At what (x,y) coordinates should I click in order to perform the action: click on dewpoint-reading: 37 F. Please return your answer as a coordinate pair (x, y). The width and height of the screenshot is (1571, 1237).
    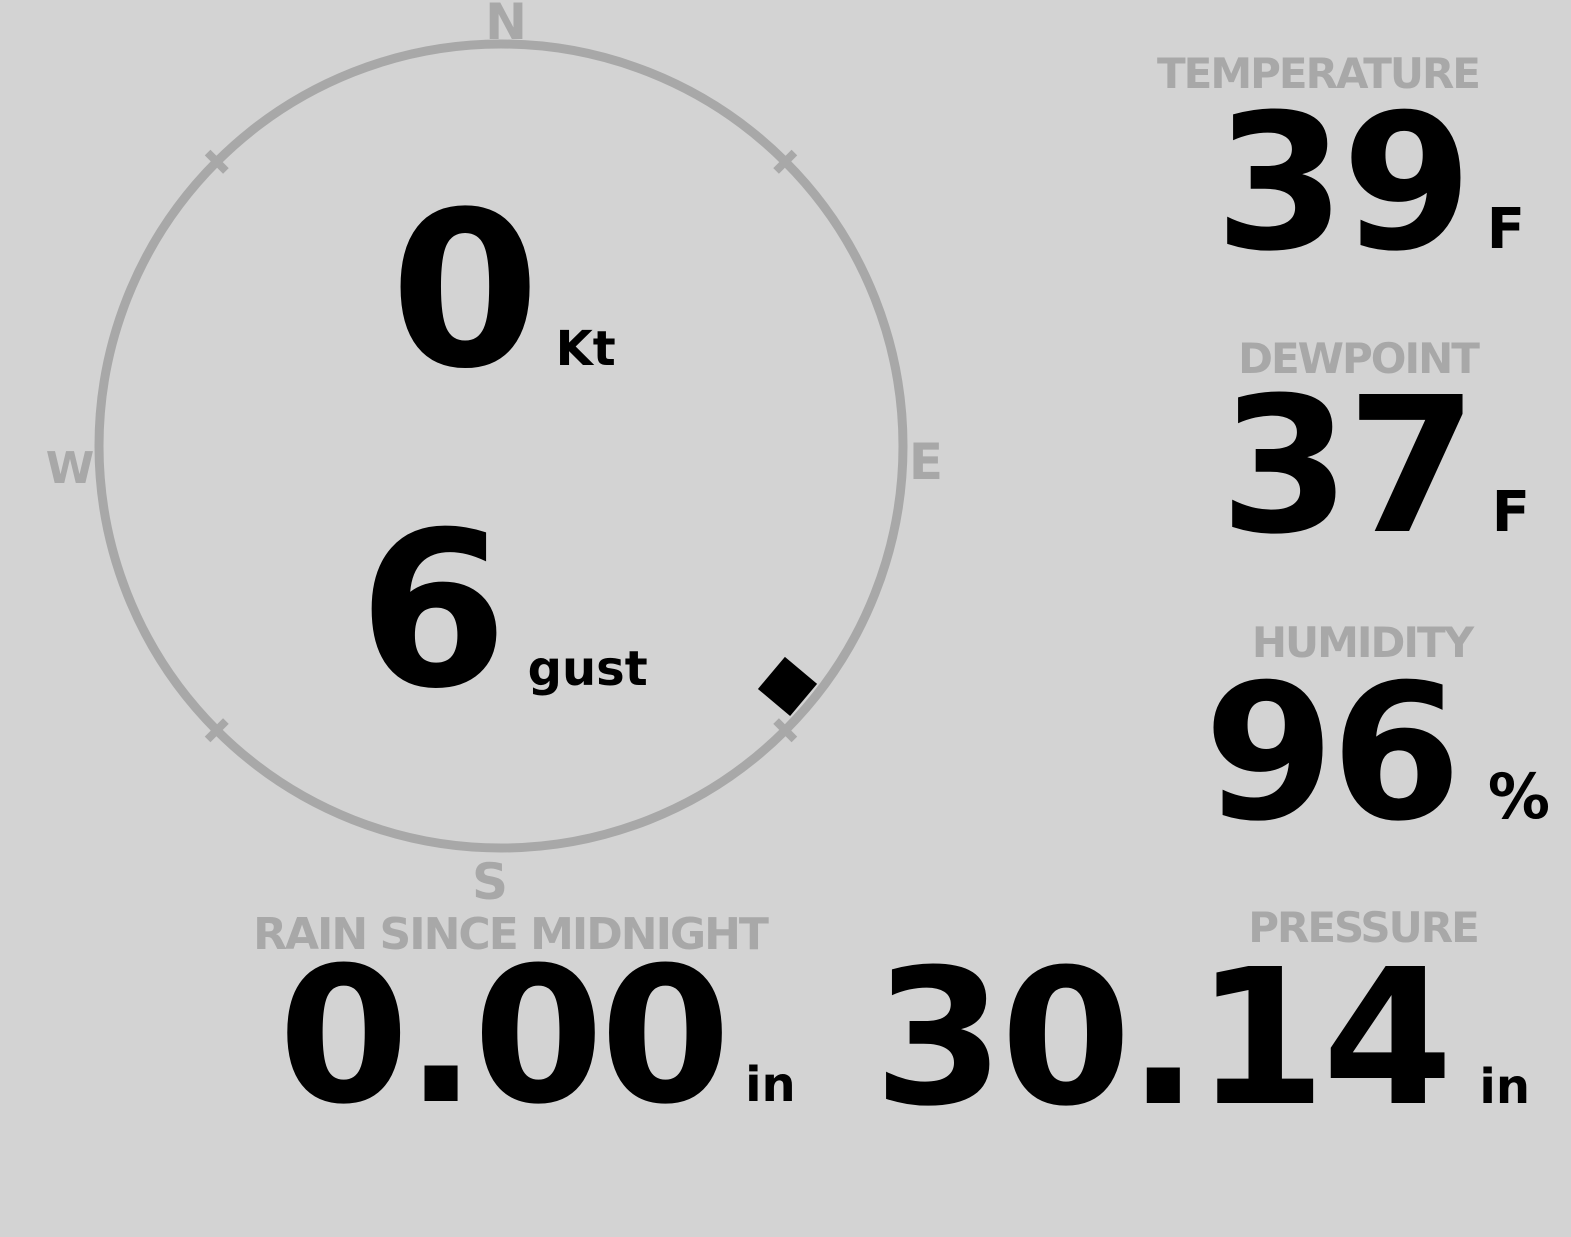
    Looking at the image, I should click on (1375, 467).